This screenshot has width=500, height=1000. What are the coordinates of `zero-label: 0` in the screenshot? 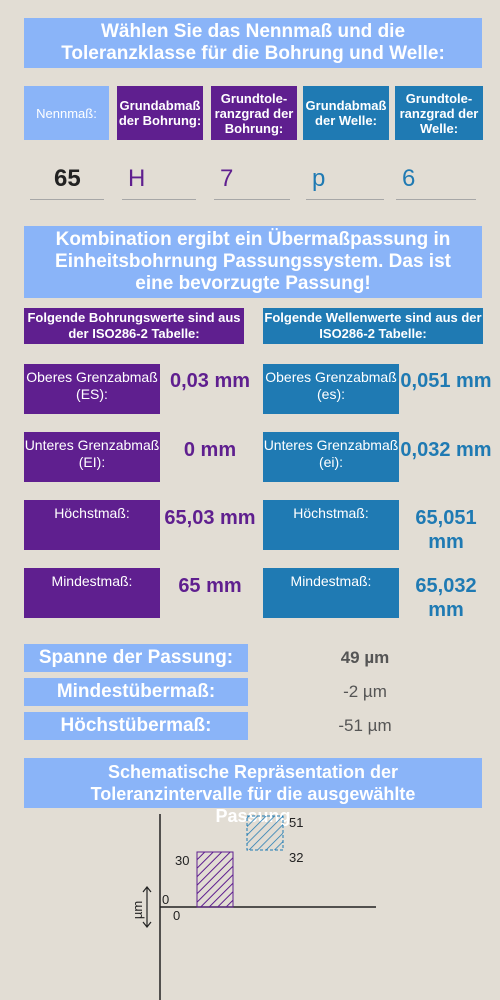 It's located at (176, 915).